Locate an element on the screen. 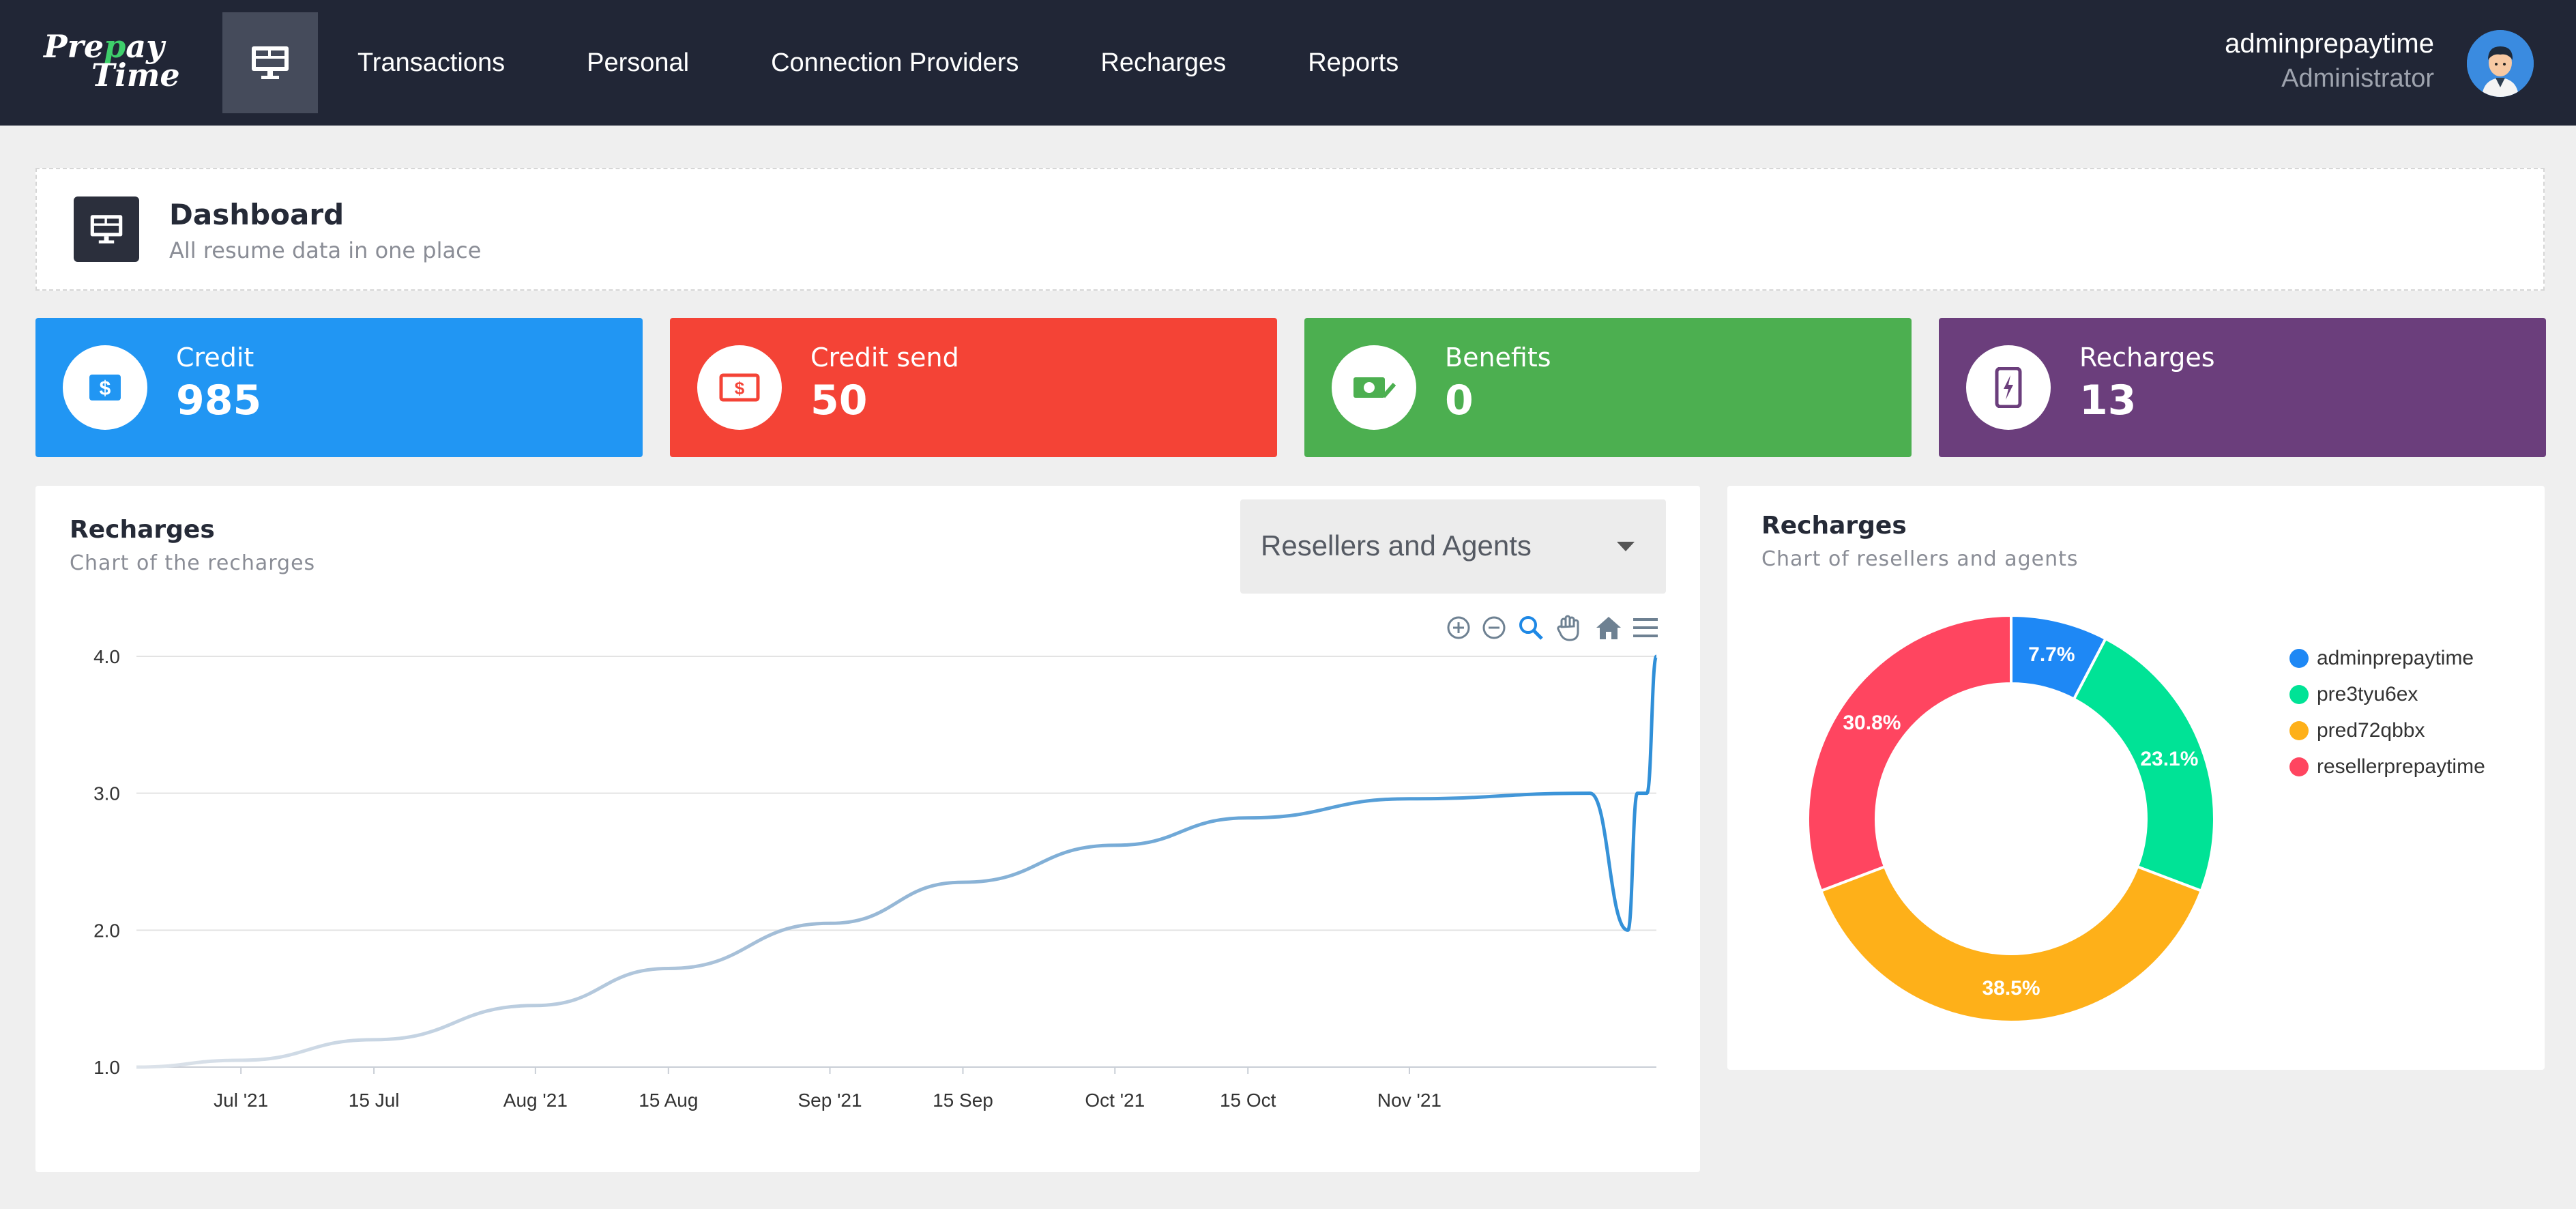 This screenshot has height=1209, width=2576. line-panel-title: Recharges is located at coordinates (142, 530).